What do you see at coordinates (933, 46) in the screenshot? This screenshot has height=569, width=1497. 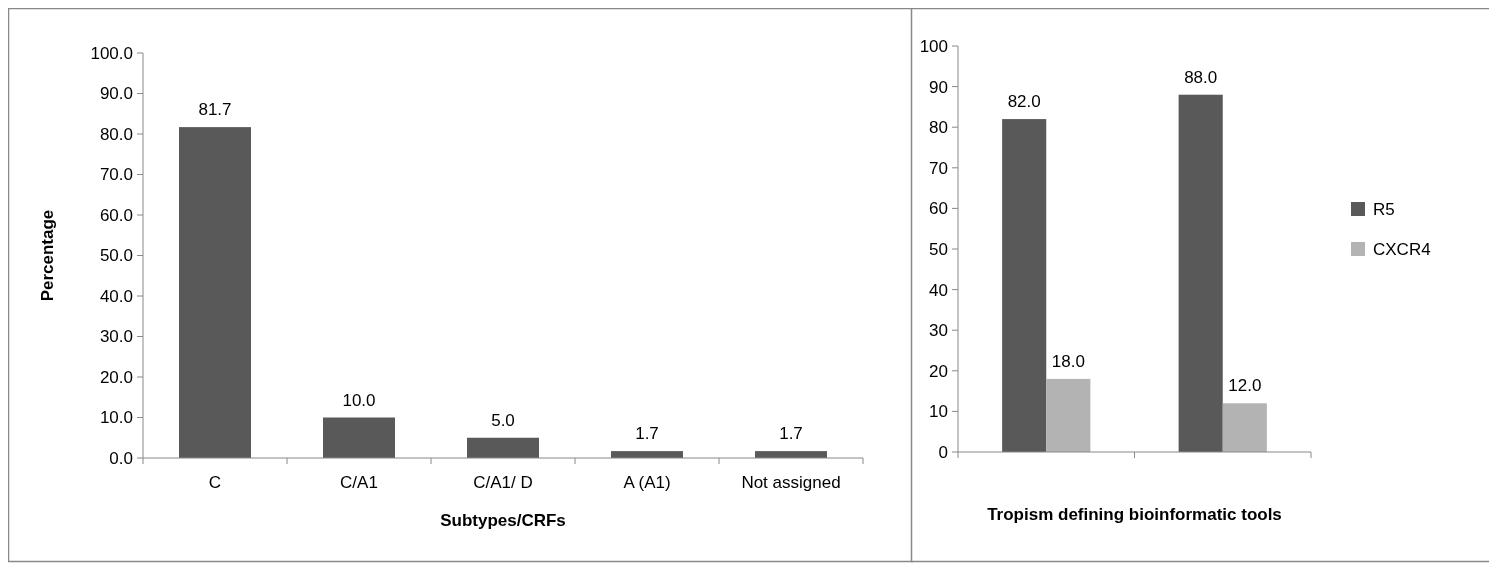 I see `y-tick-label: 100` at bounding box center [933, 46].